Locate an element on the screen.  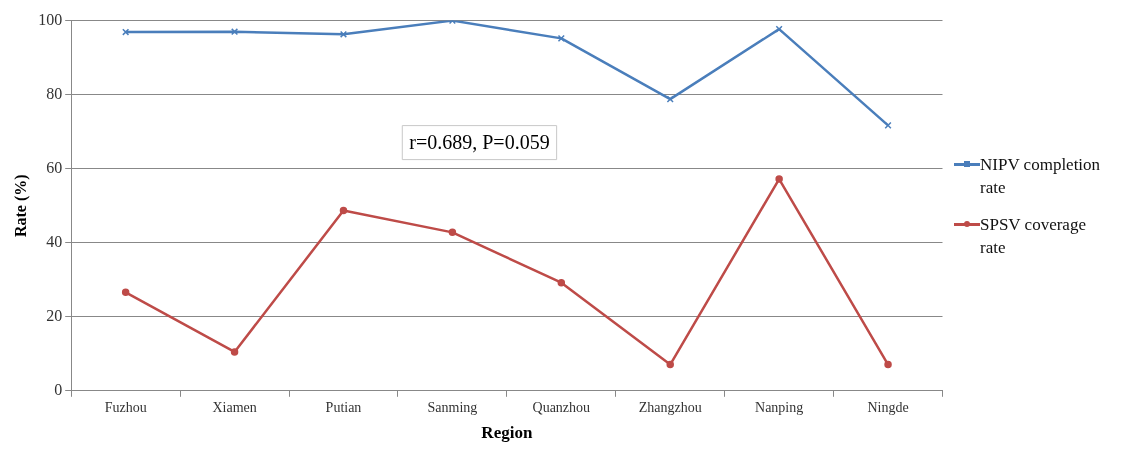
x-tick-label: Ningde is located at coordinates (888, 407).